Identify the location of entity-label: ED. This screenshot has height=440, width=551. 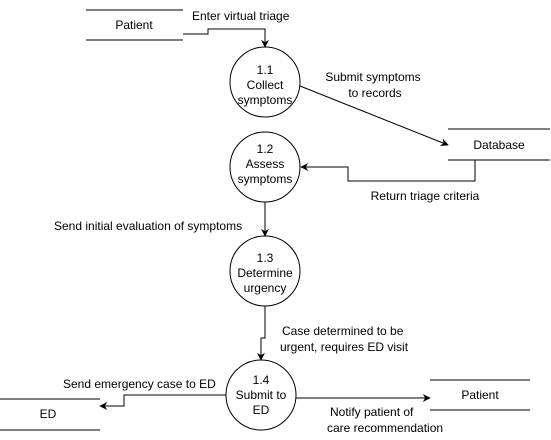
(48, 414).